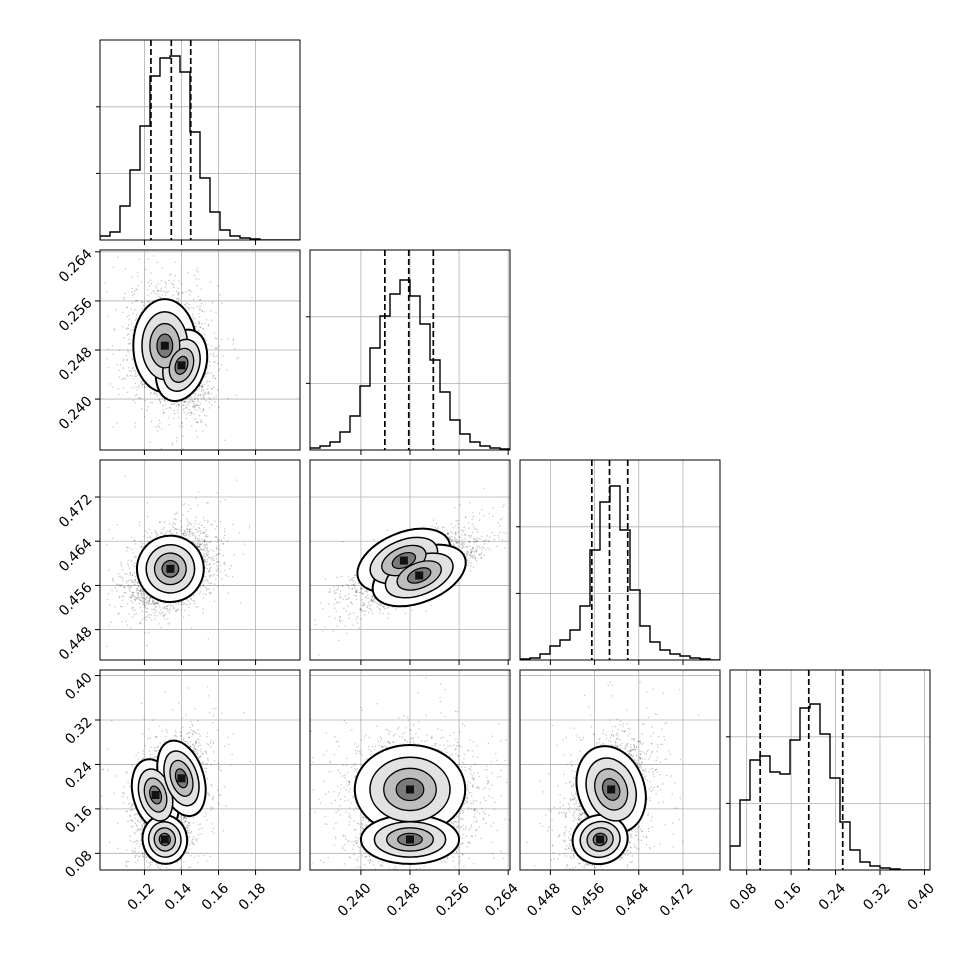 The height and width of the screenshot is (970, 970). Describe the element at coordinates (410, 350) in the screenshot. I see `grid` at that location.